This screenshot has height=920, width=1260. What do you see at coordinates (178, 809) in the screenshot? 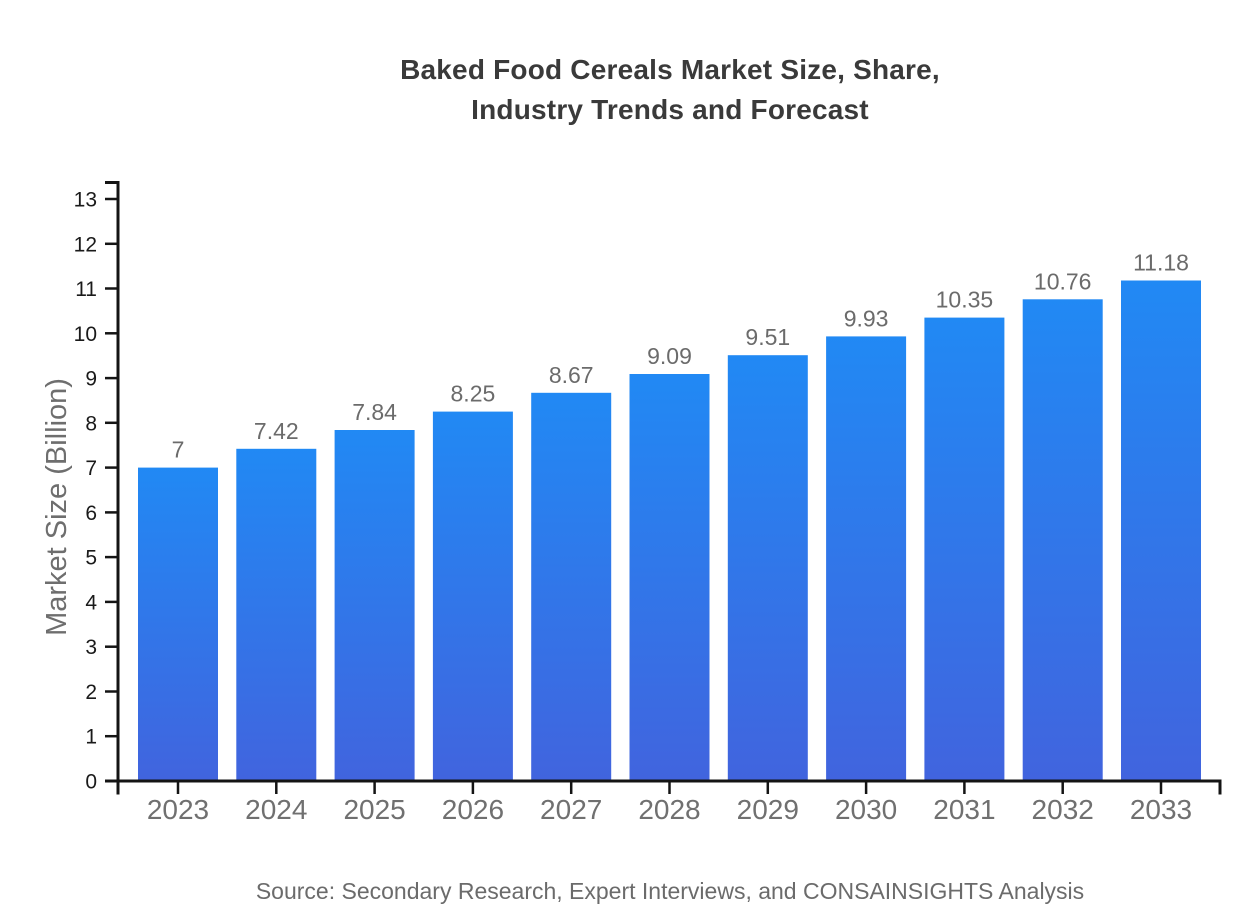
I see `x-tick-label-2023: 2023` at bounding box center [178, 809].